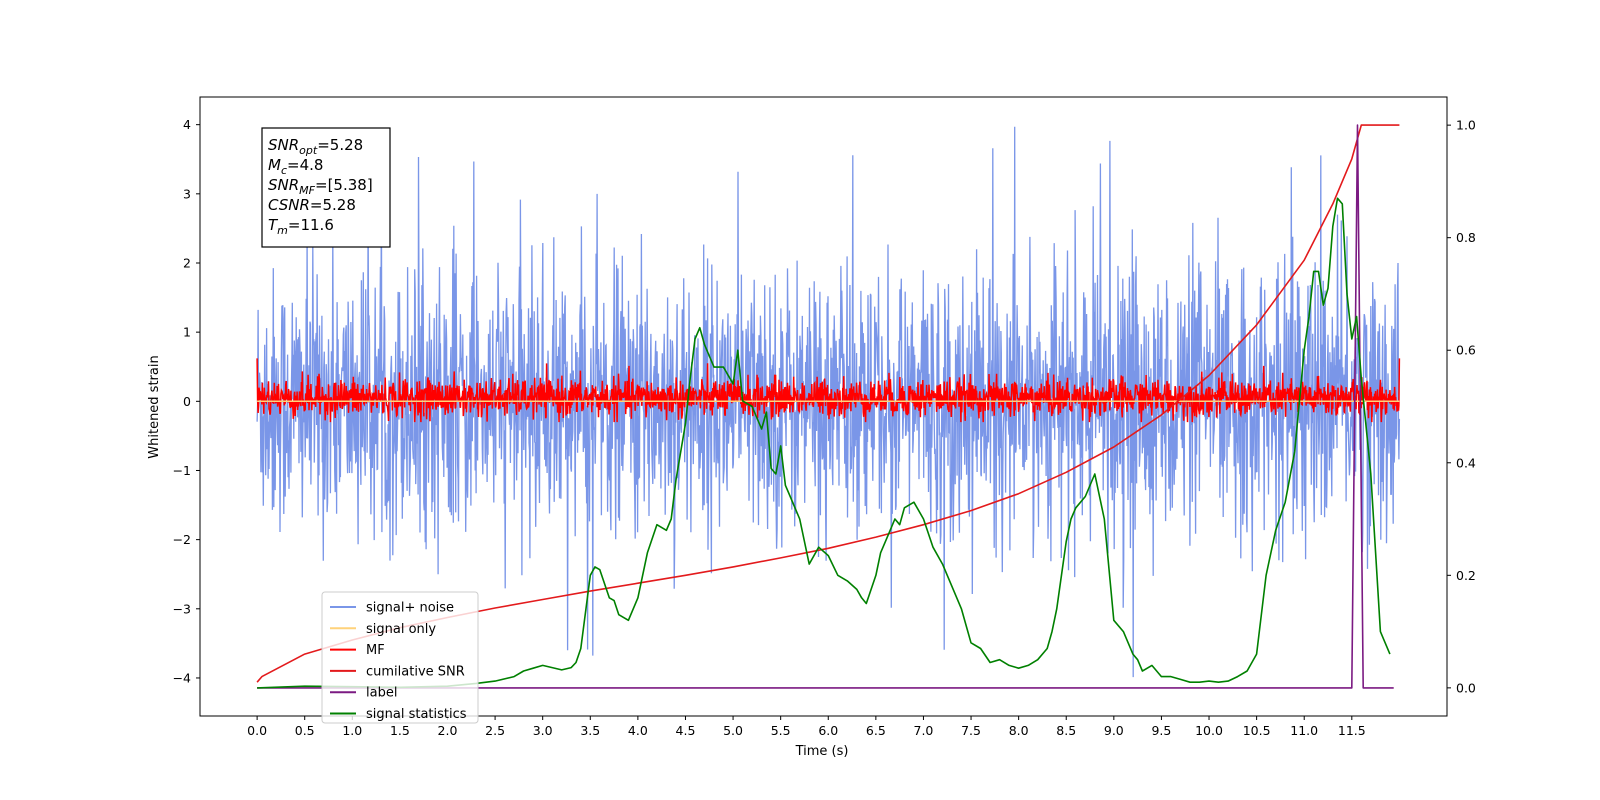 This screenshot has height=800, width=1600. I want to click on y-tick-label: −2, so click(182, 539).